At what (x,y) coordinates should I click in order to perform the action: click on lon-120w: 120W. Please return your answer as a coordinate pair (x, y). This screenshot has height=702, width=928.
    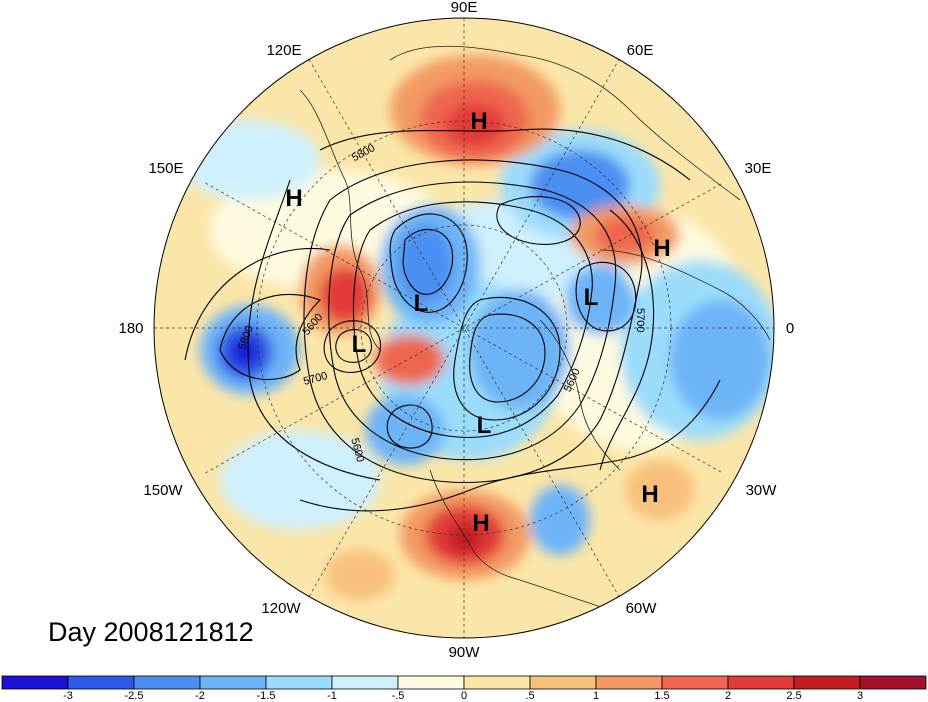
    Looking at the image, I should click on (281, 608).